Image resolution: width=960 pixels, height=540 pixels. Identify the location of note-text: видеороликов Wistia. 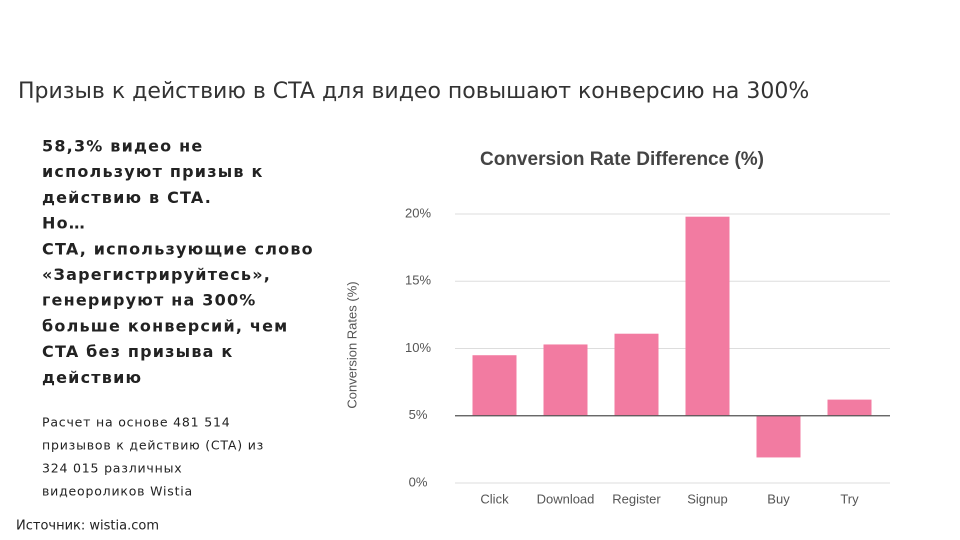
(117, 491).